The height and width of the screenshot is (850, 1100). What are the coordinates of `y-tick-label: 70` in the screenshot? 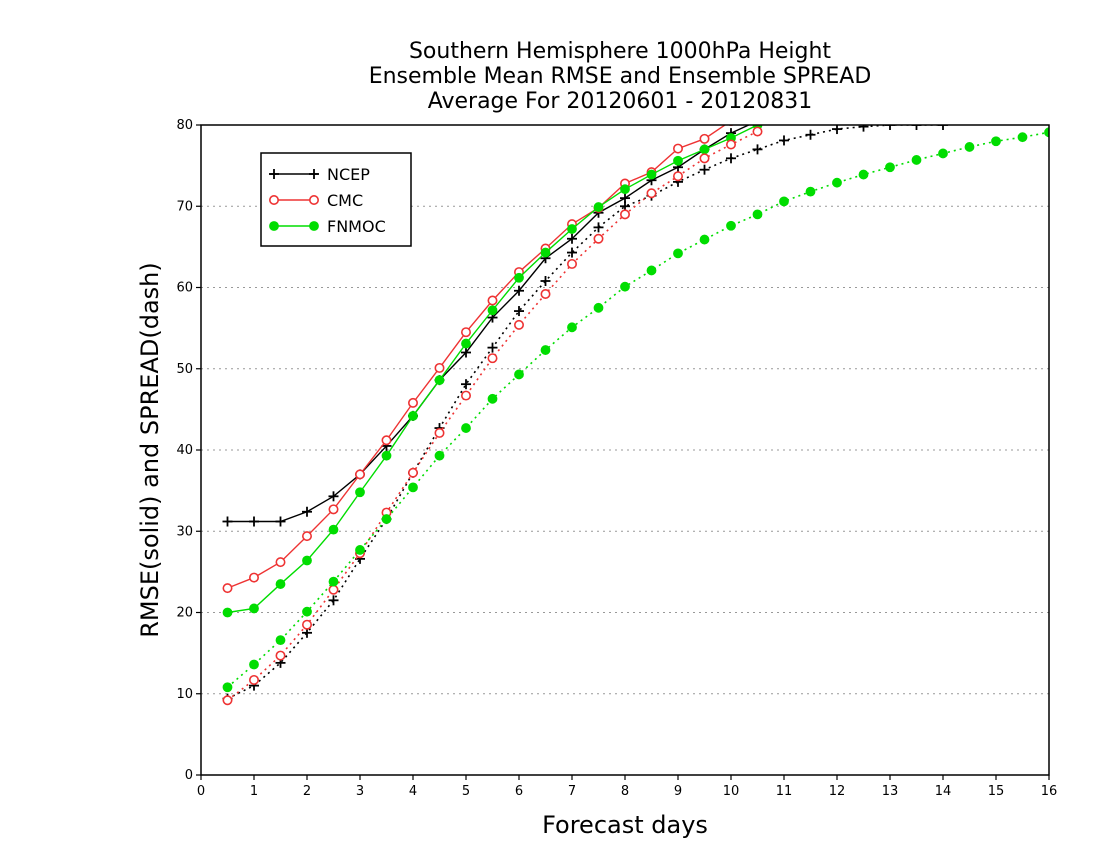 It's located at (184, 206).